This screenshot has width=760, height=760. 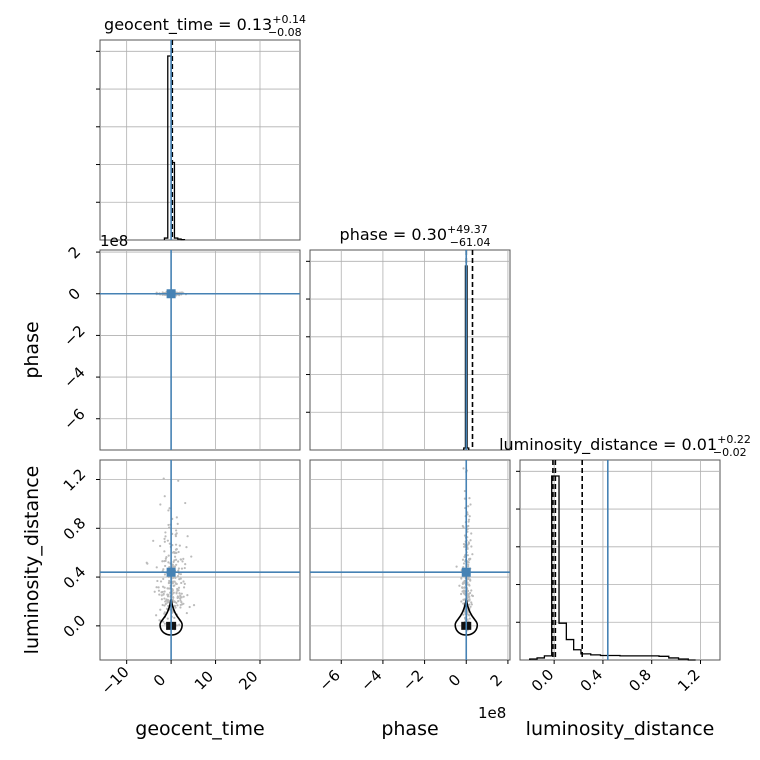 I want to click on histogram-step, so click(x=612, y=568).